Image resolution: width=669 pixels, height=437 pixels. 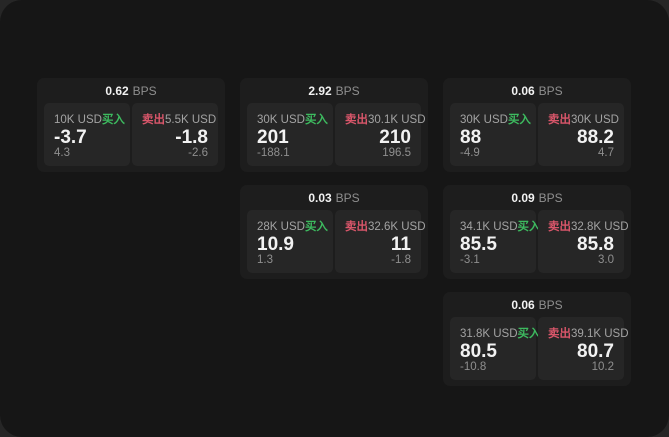 I want to click on sell-tile-header: 卖出 30.1K USD, so click(x=385, y=119).